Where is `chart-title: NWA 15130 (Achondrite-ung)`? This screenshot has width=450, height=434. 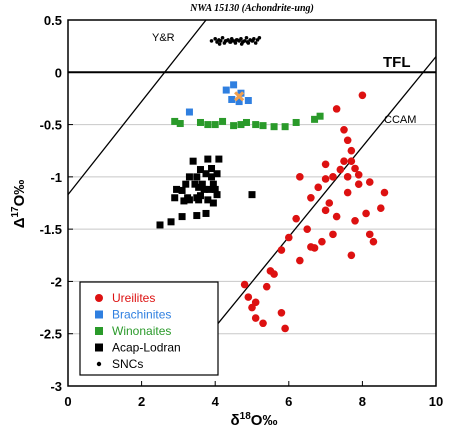
chart-title: NWA 15130 (Achondrite-ung) is located at coordinates (251, 8).